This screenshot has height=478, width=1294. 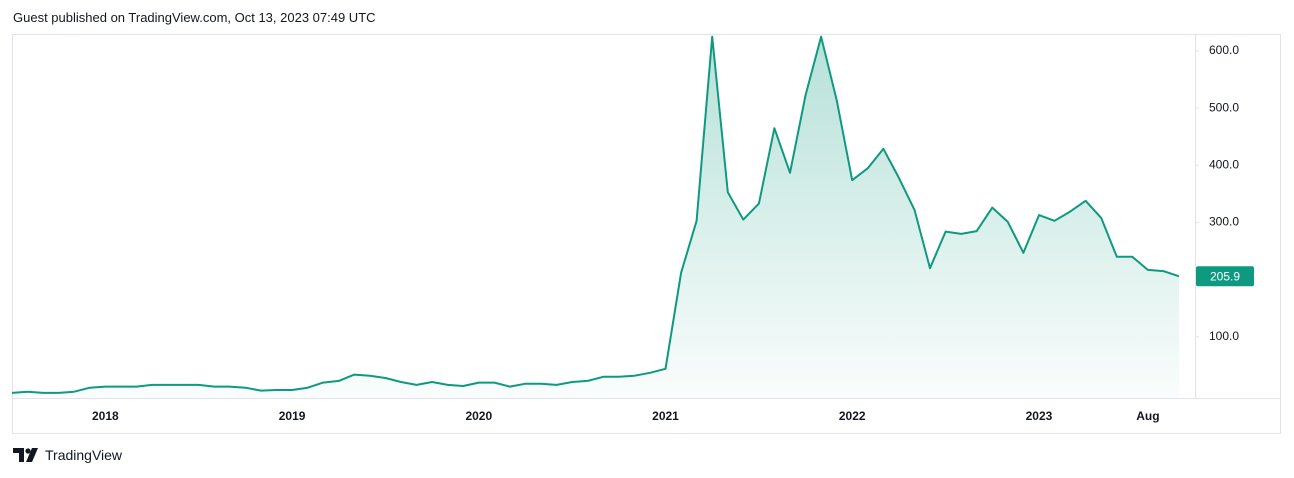 I want to click on footer: TradingView, so click(x=67, y=455).